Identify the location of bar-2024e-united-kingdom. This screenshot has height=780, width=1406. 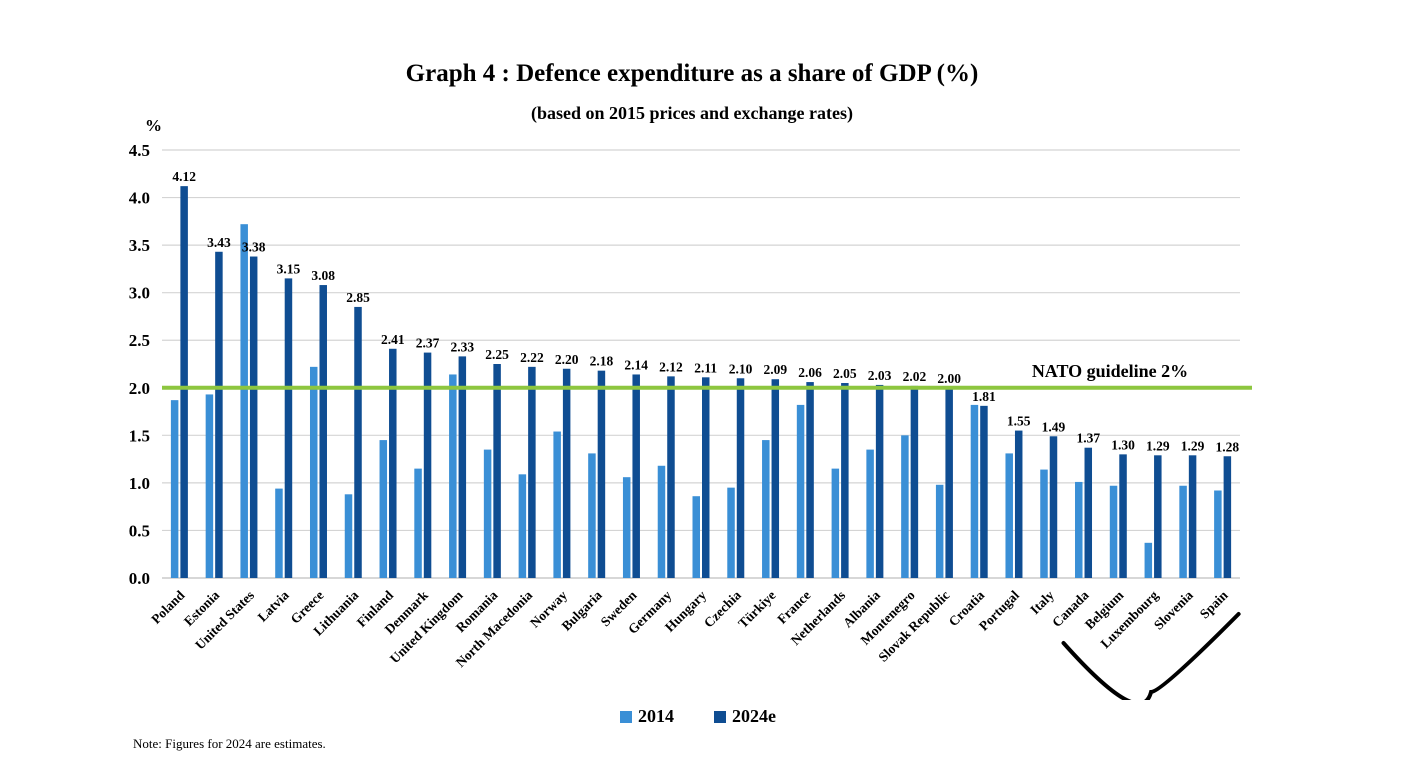
(462, 467).